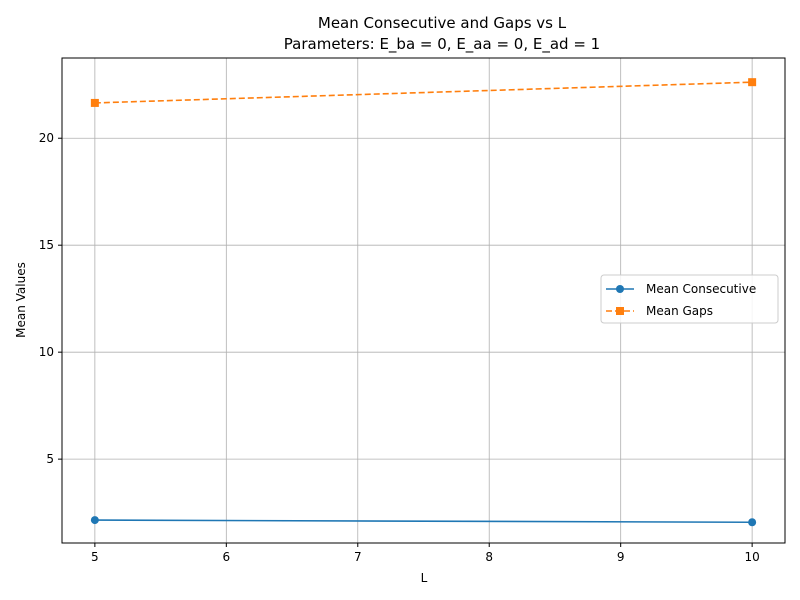 The height and width of the screenshot is (600, 800). Describe the element at coordinates (621, 557) in the screenshot. I see `x-tick-label: 9` at that location.